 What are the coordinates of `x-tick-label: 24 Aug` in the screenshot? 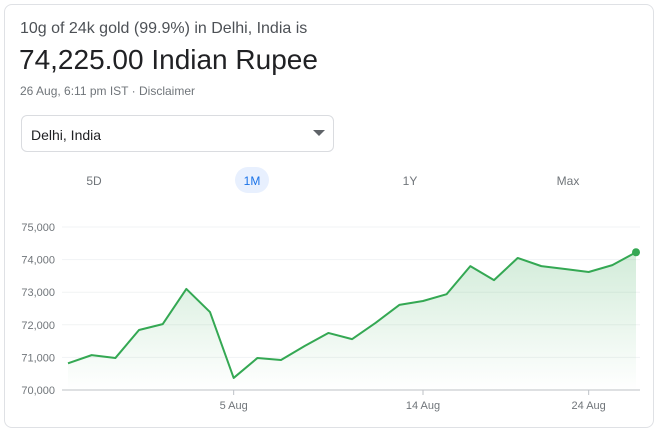 It's located at (589, 406).